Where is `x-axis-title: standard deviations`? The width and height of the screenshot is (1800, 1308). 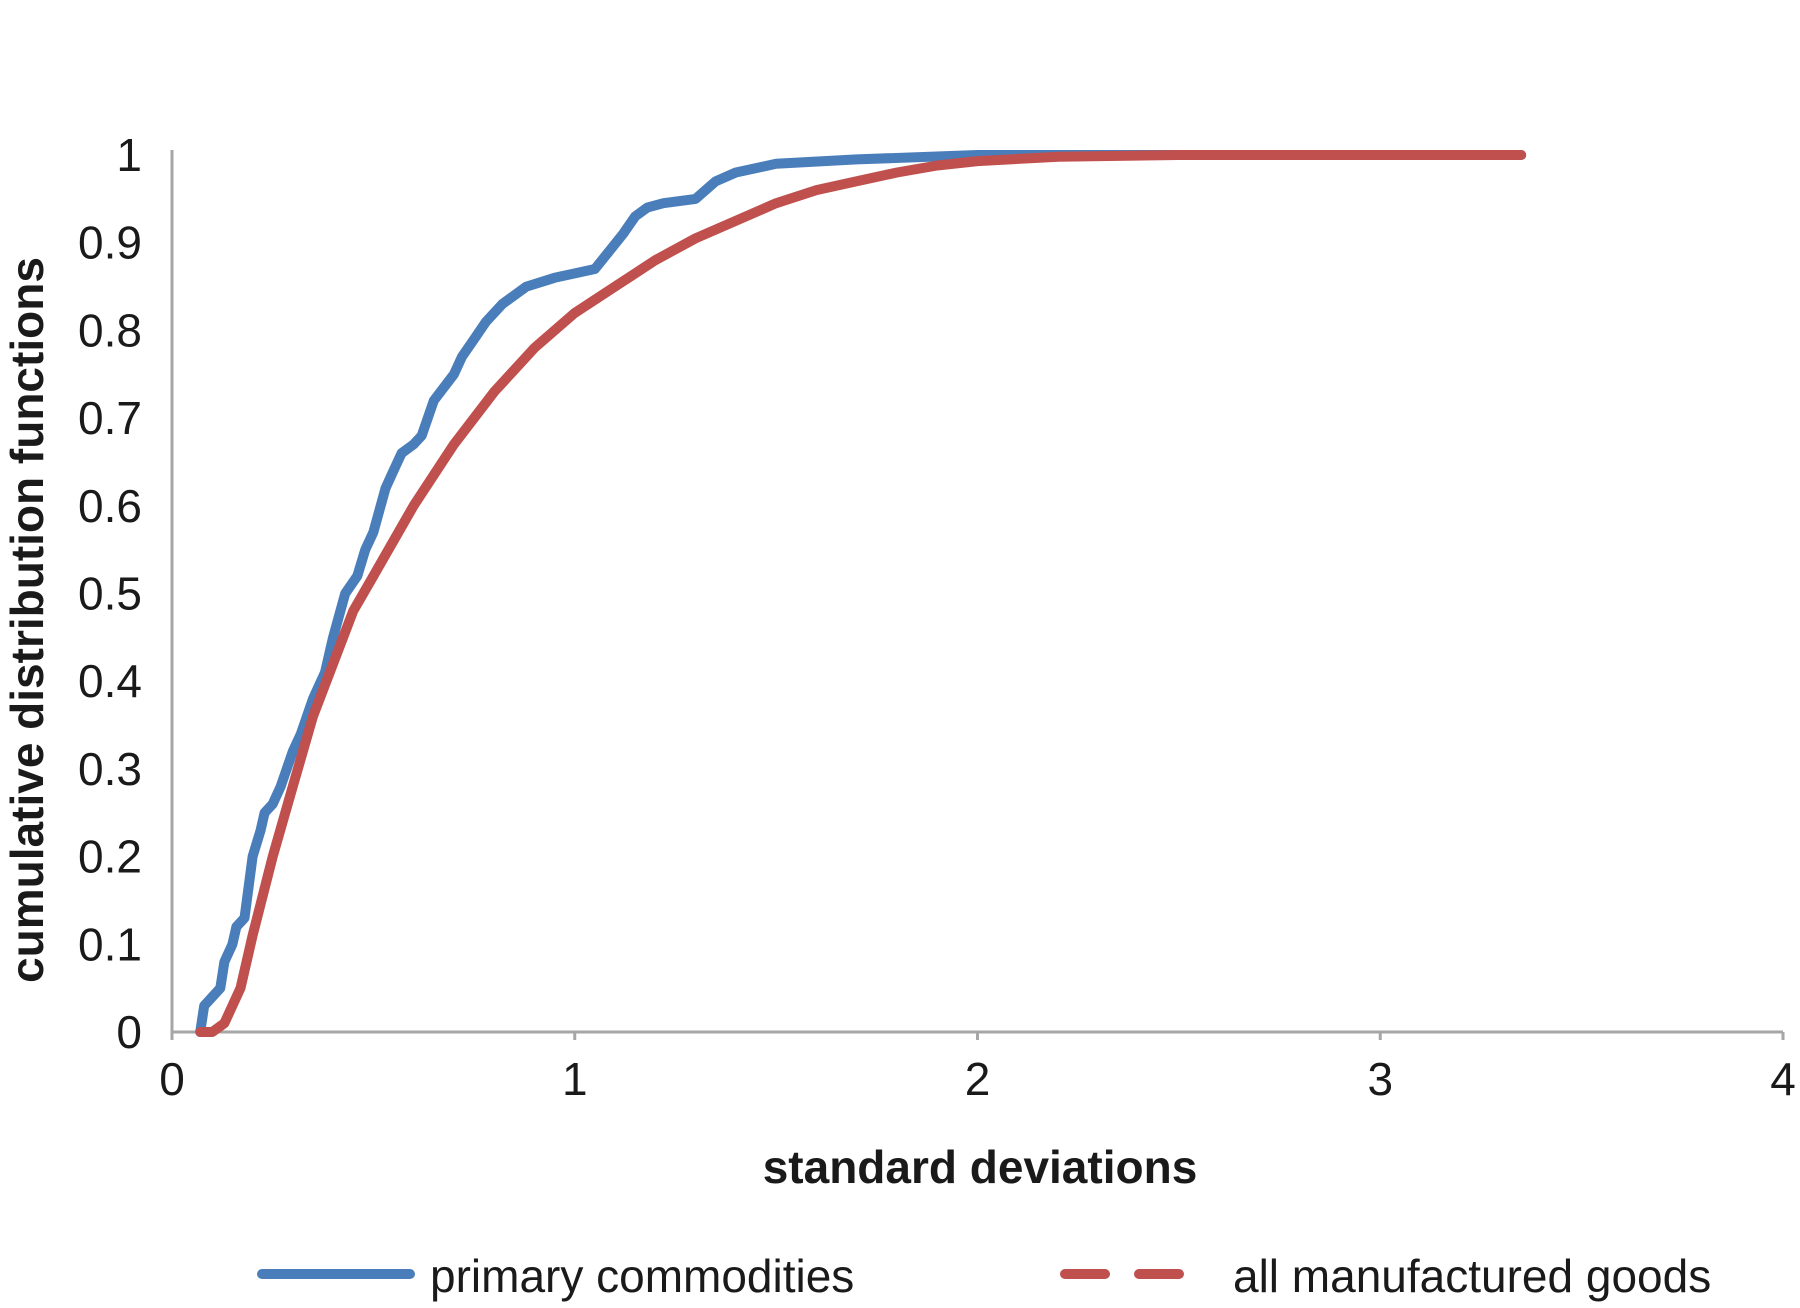
x-axis-title: standard deviations is located at coordinates (980, 1167).